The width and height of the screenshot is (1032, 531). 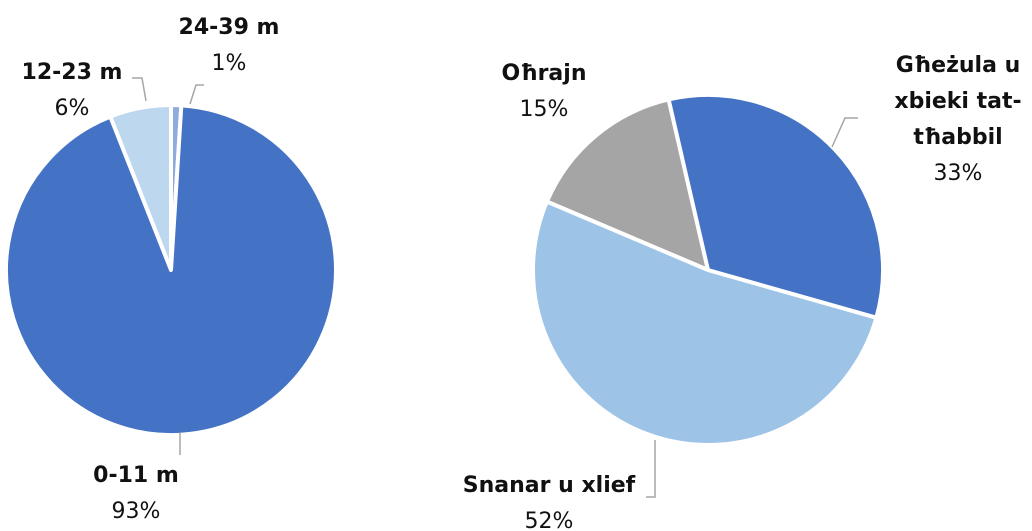 What do you see at coordinates (549, 520) in the screenshot?
I see `value-label: 52%` at bounding box center [549, 520].